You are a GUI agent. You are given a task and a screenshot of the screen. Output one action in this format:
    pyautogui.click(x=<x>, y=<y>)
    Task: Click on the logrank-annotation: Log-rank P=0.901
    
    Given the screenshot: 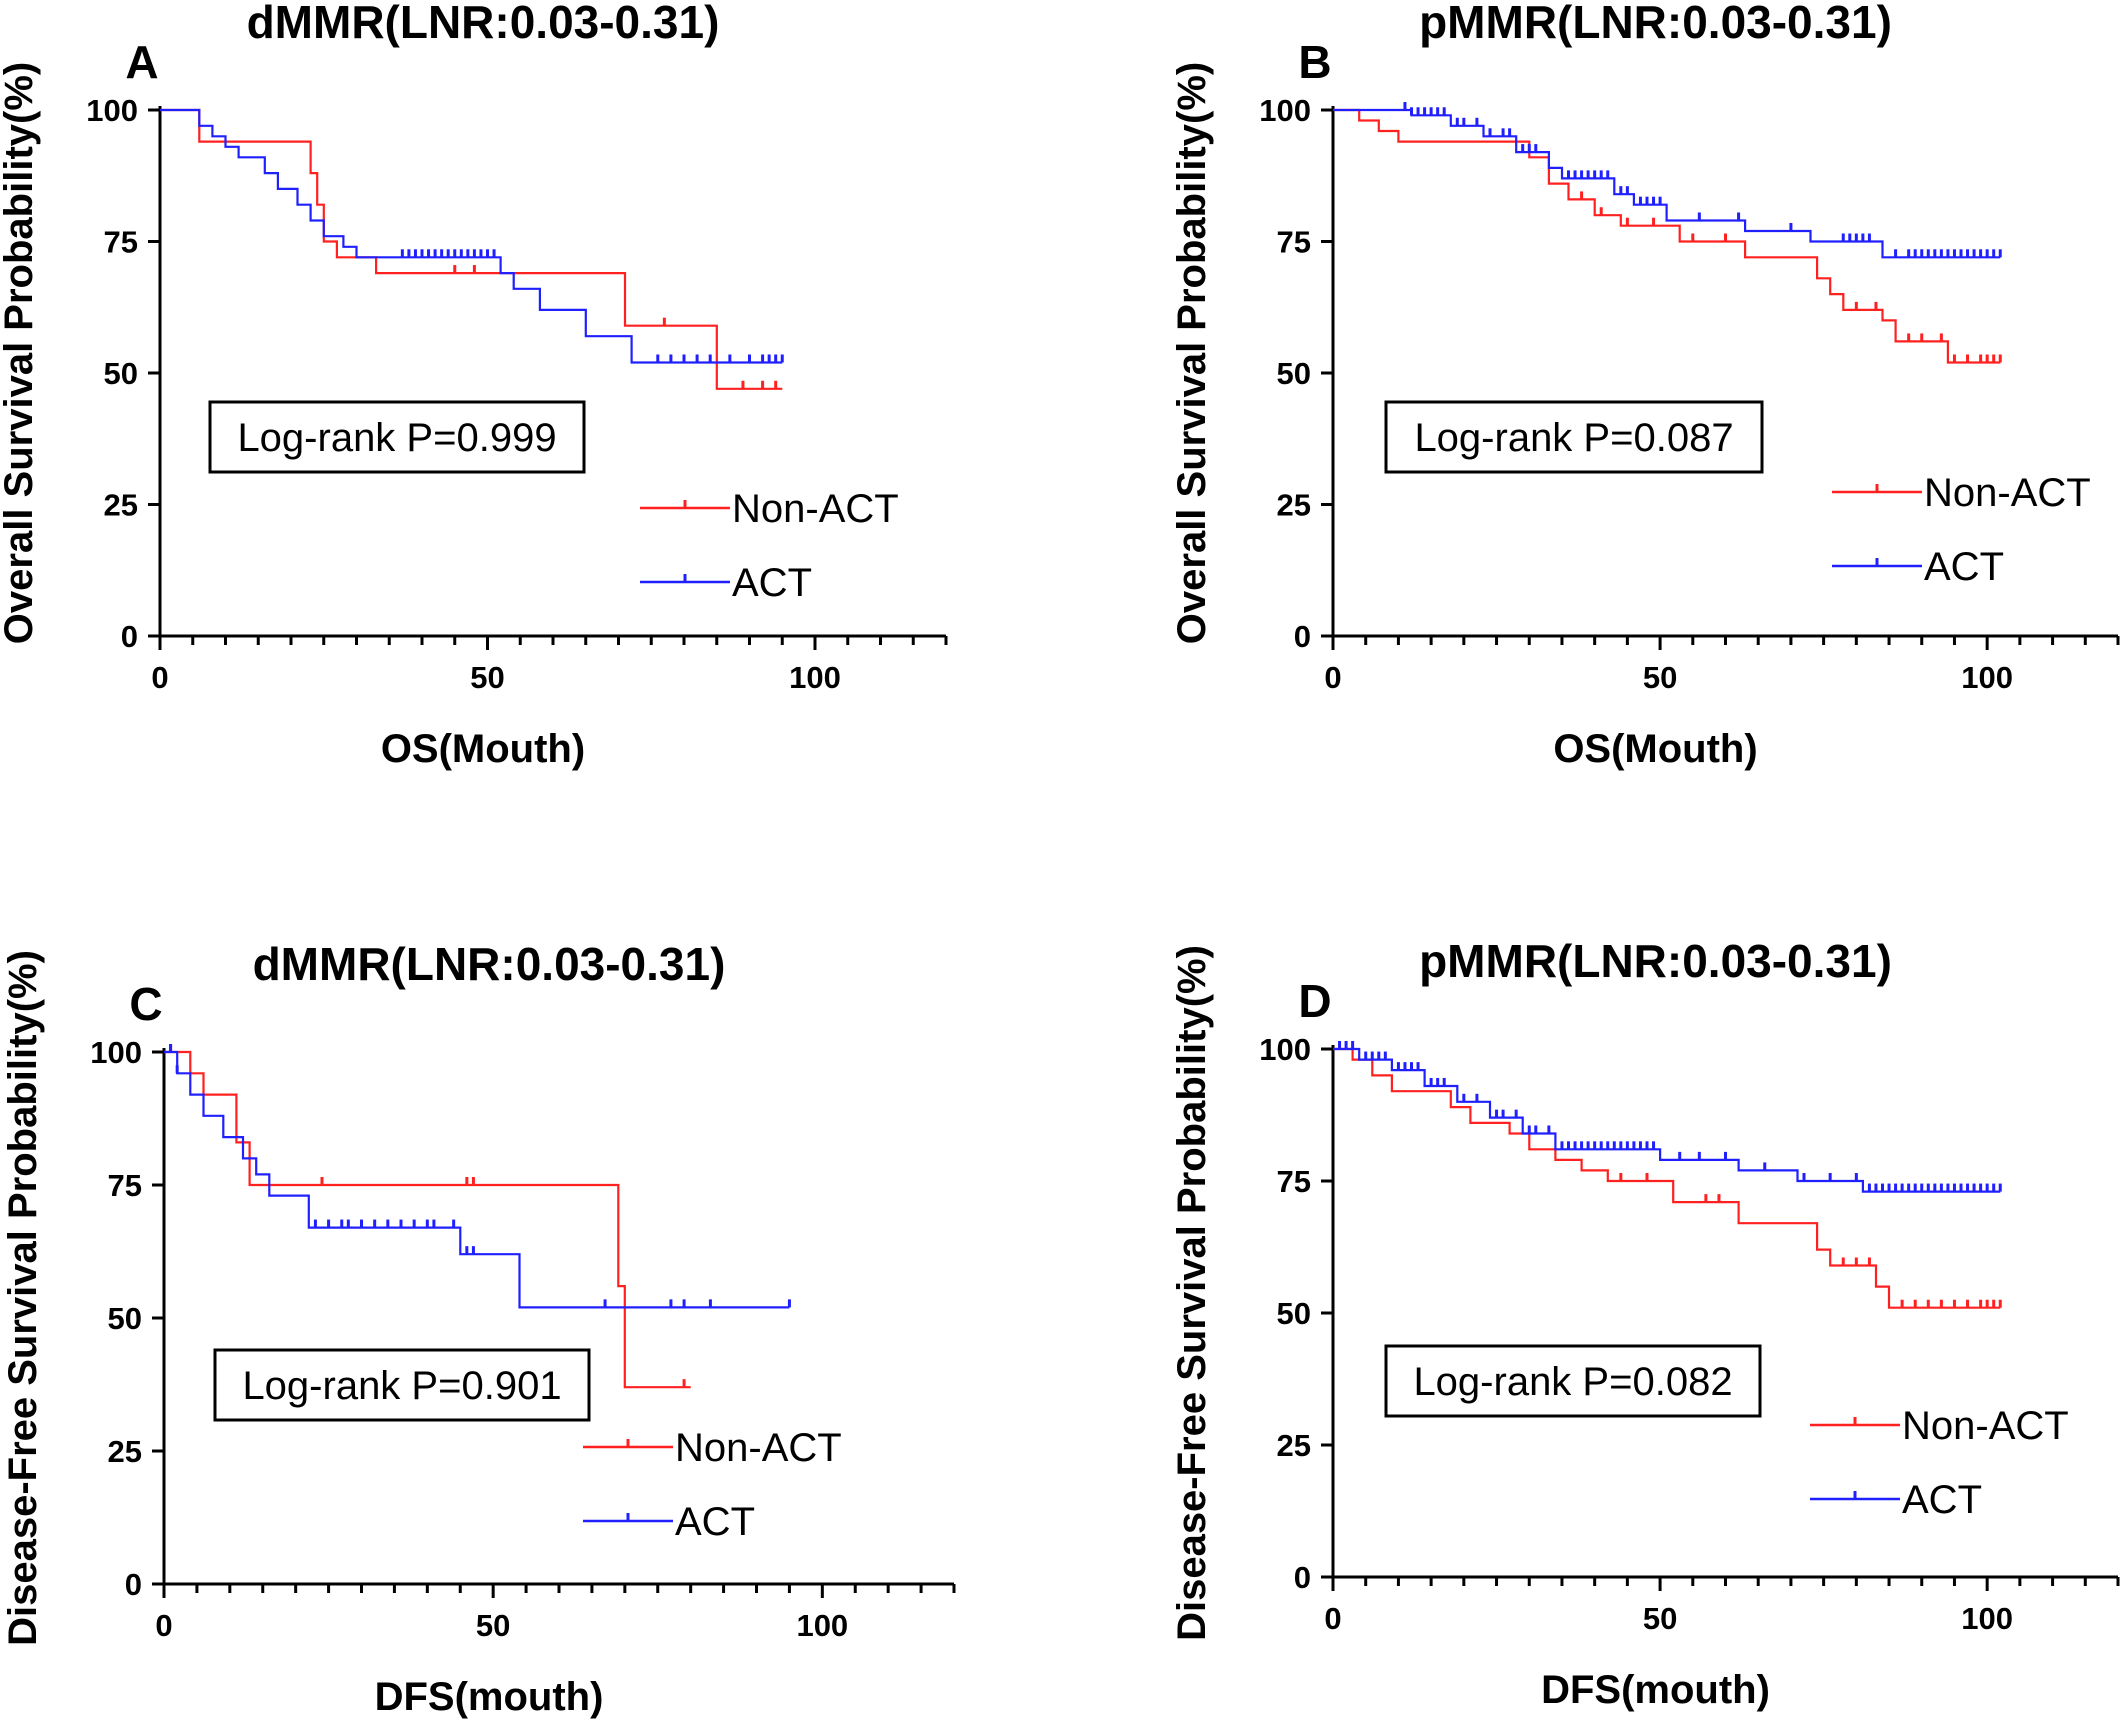 What is the action you would take?
    pyautogui.click(x=401, y=1386)
    